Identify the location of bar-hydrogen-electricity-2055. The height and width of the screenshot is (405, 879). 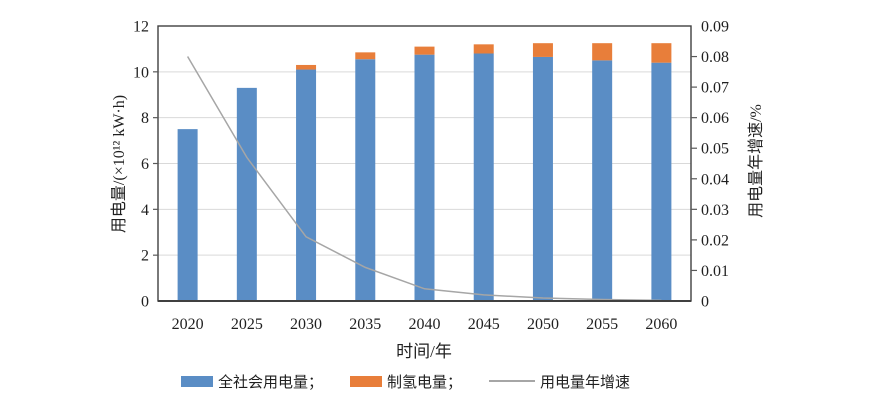
(602, 52).